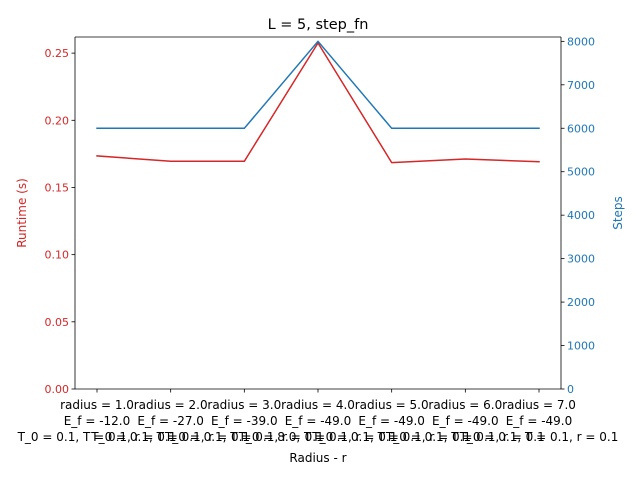 The width and height of the screenshot is (640, 480). Describe the element at coordinates (57, 53) in the screenshot. I see `left-y-tick-label: 0.25` at that location.